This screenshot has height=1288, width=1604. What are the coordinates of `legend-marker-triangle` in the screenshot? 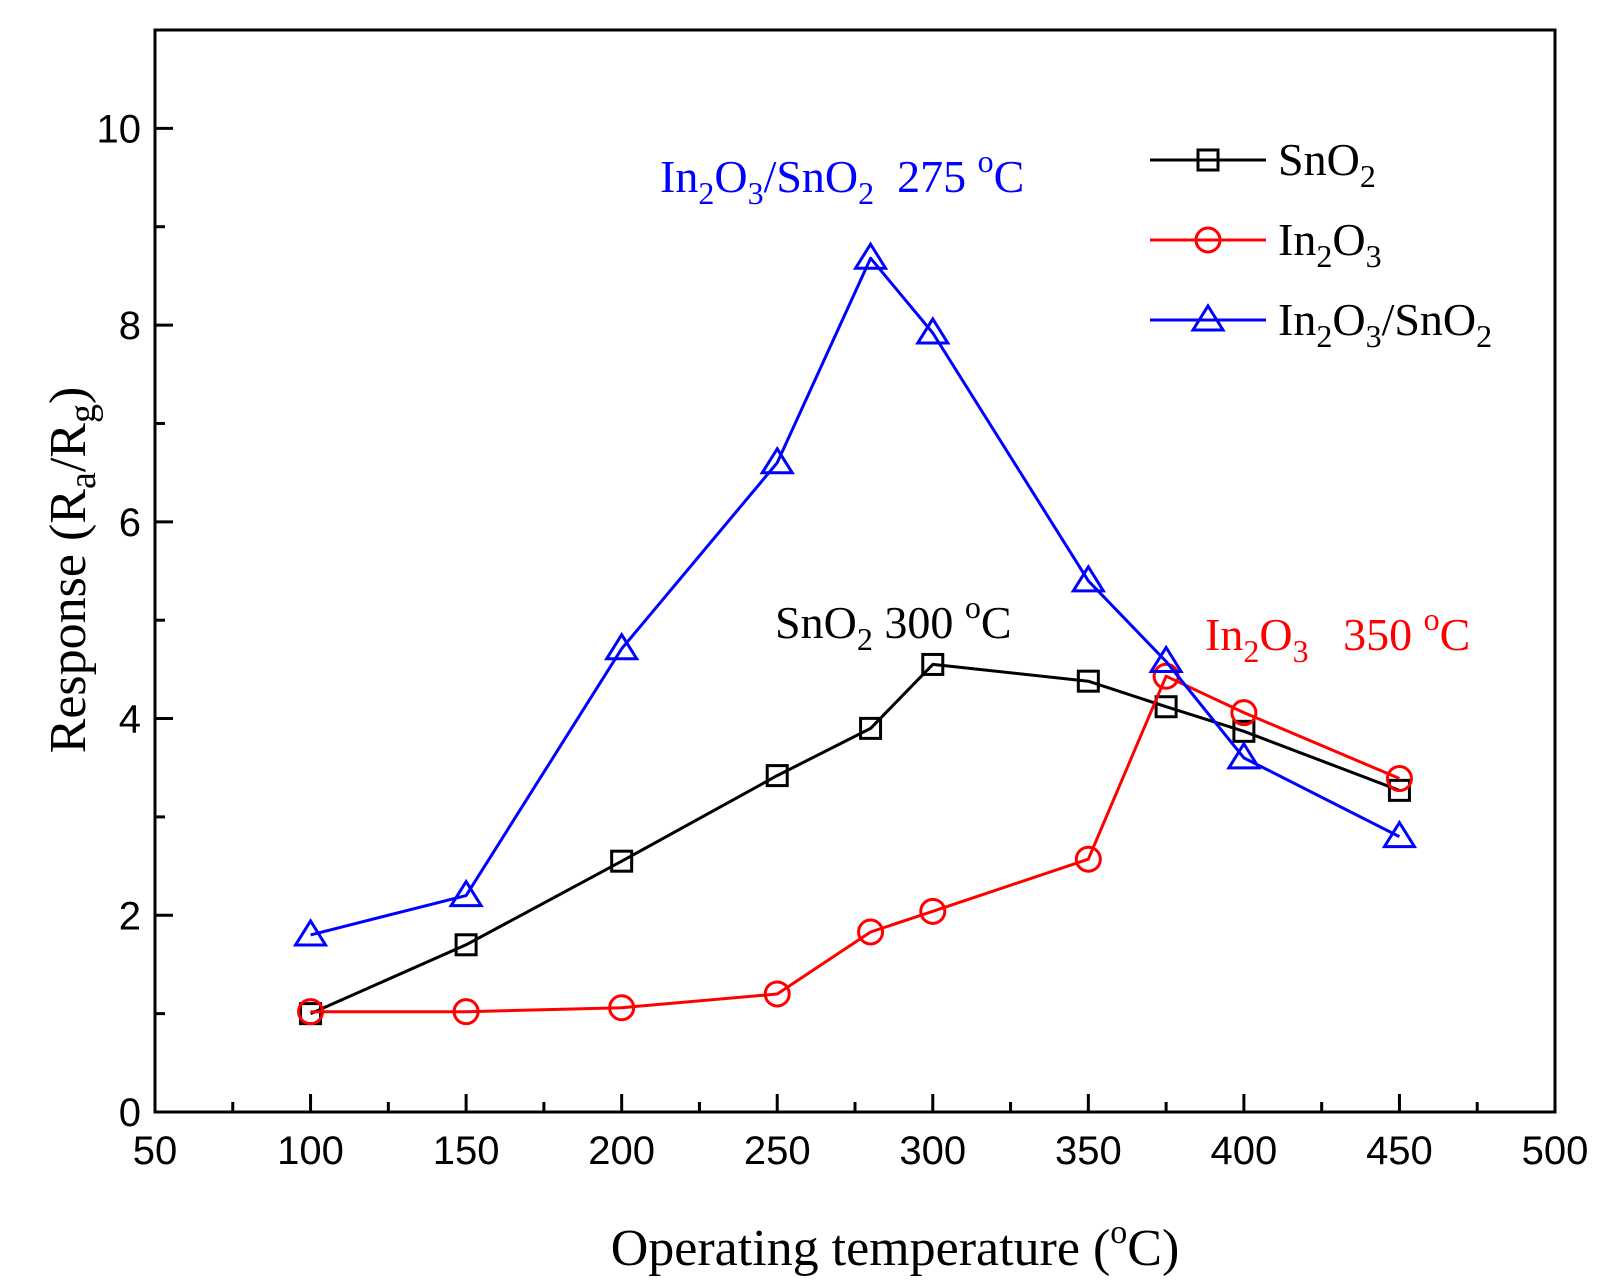 It's located at (1208, 317).